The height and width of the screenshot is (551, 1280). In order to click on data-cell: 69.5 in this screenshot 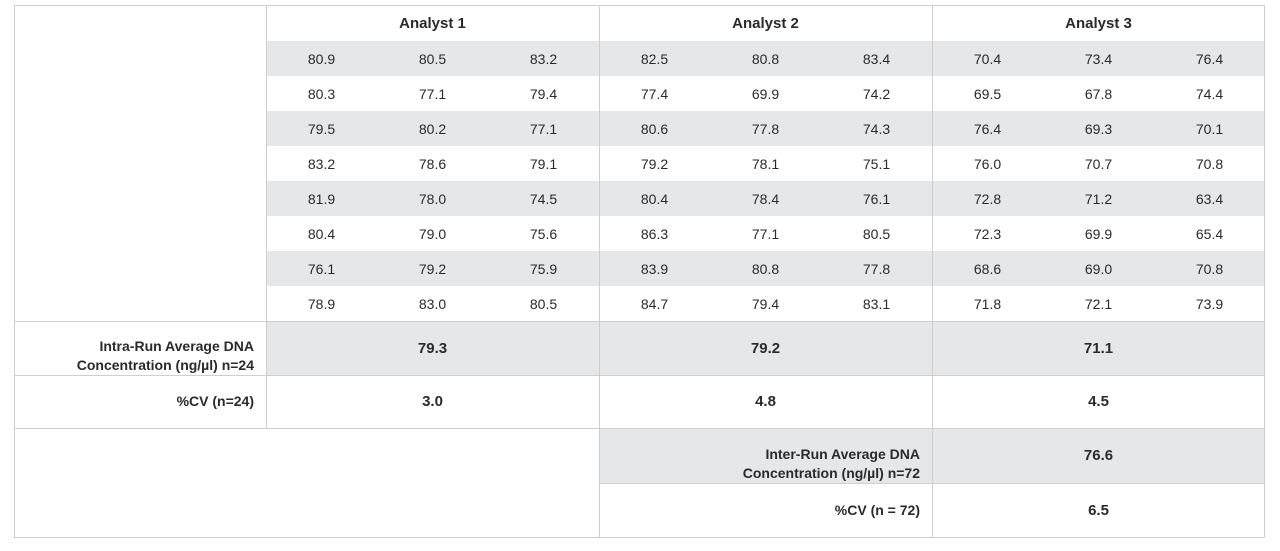, I will do `click(987, 93)`.